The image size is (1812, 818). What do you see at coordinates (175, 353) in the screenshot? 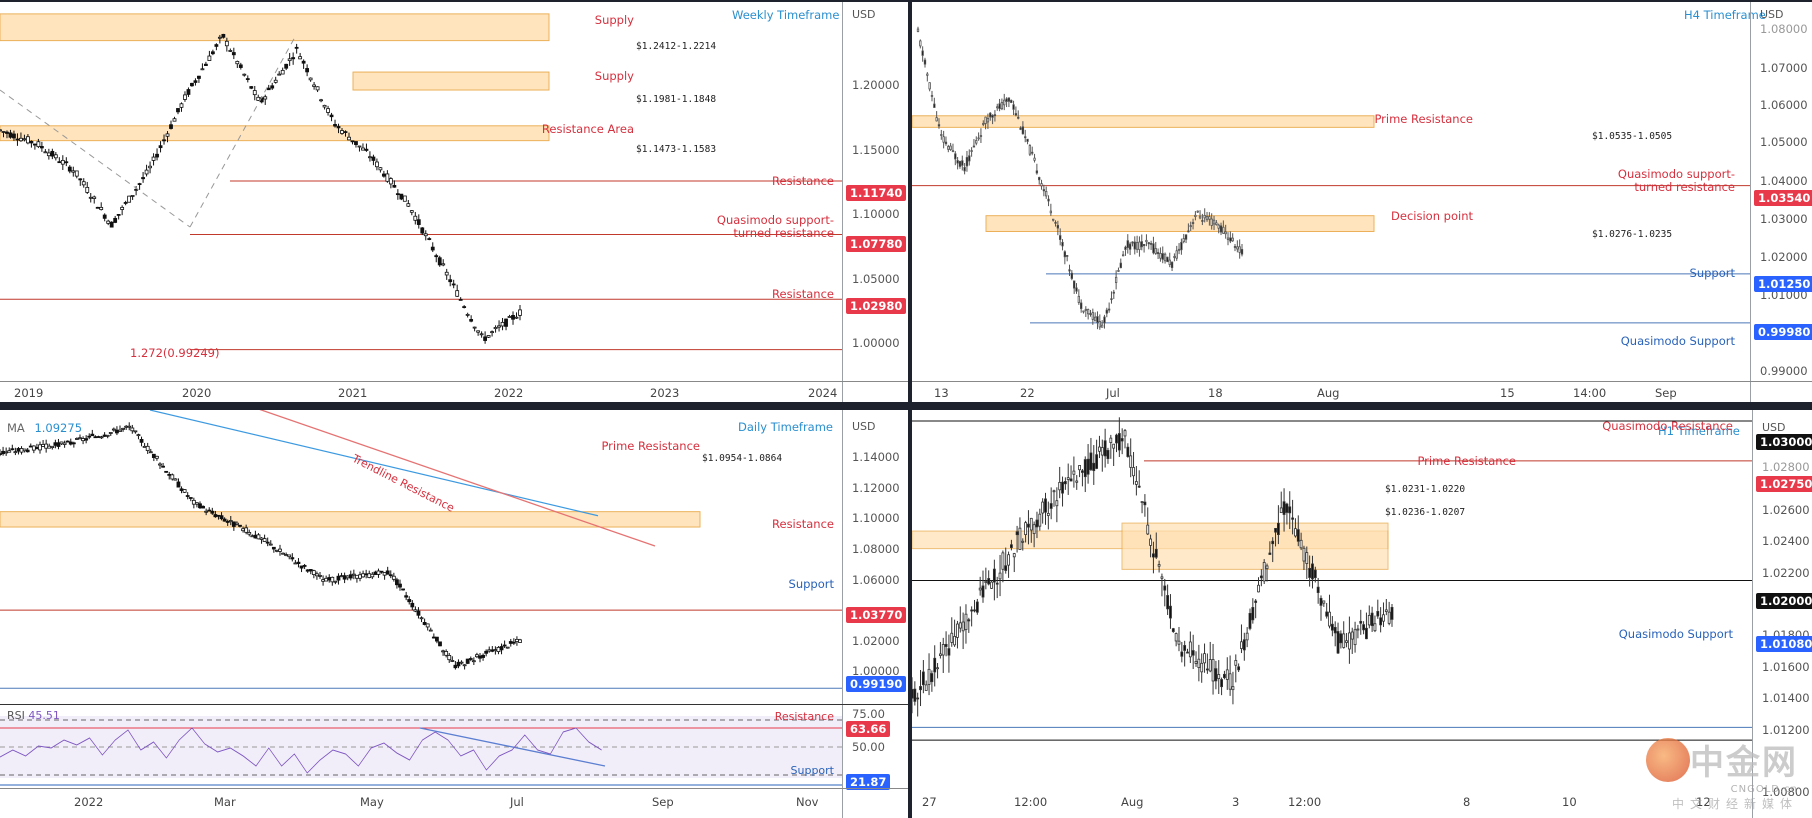
I see `weekly-fib-label: 1.272(0.99249)` at bounding box center [175, 353].